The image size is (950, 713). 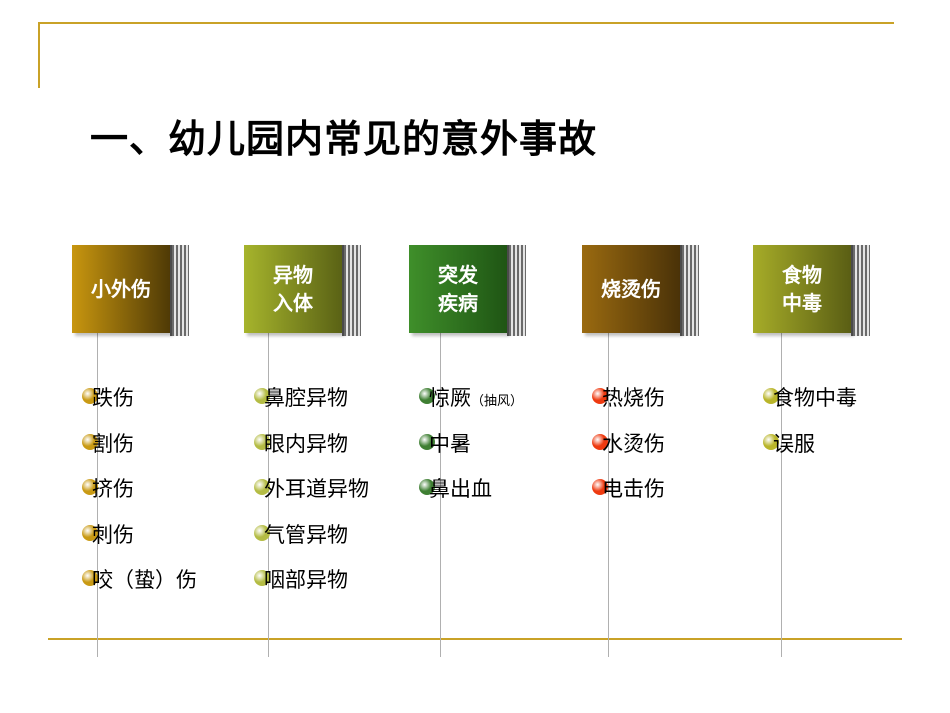 What do you see at coordinates (113, 534) in the screenshot?
I see `item-text: 刺伤` at bounding box center [113, 534].